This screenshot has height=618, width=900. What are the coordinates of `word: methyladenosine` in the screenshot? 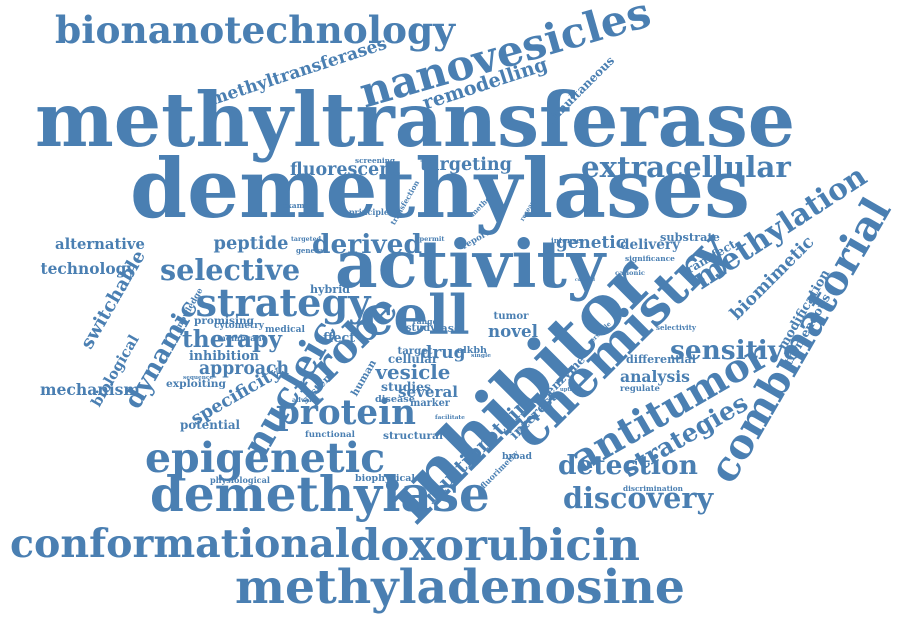 It's located at (460, 587).